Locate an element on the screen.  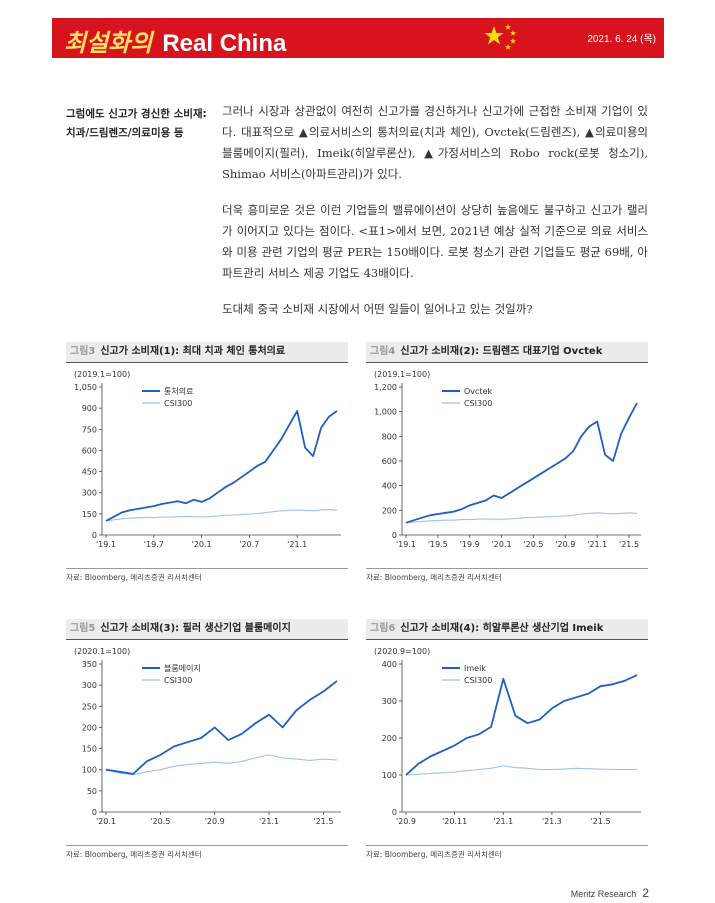
report-title: 최설화의 Real China is located at coordinates (175, 40).